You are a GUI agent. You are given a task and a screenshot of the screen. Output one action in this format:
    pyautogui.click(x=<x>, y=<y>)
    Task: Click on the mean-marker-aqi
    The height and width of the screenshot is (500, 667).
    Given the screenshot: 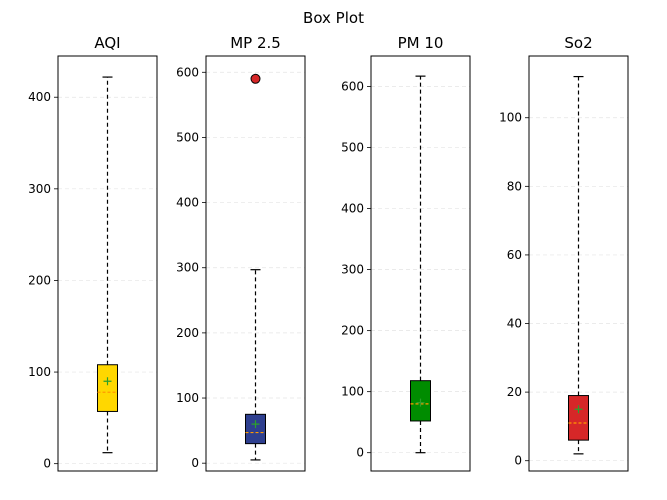 What is the action you would take?
    pyautogui.click(x=107, y=381)
    